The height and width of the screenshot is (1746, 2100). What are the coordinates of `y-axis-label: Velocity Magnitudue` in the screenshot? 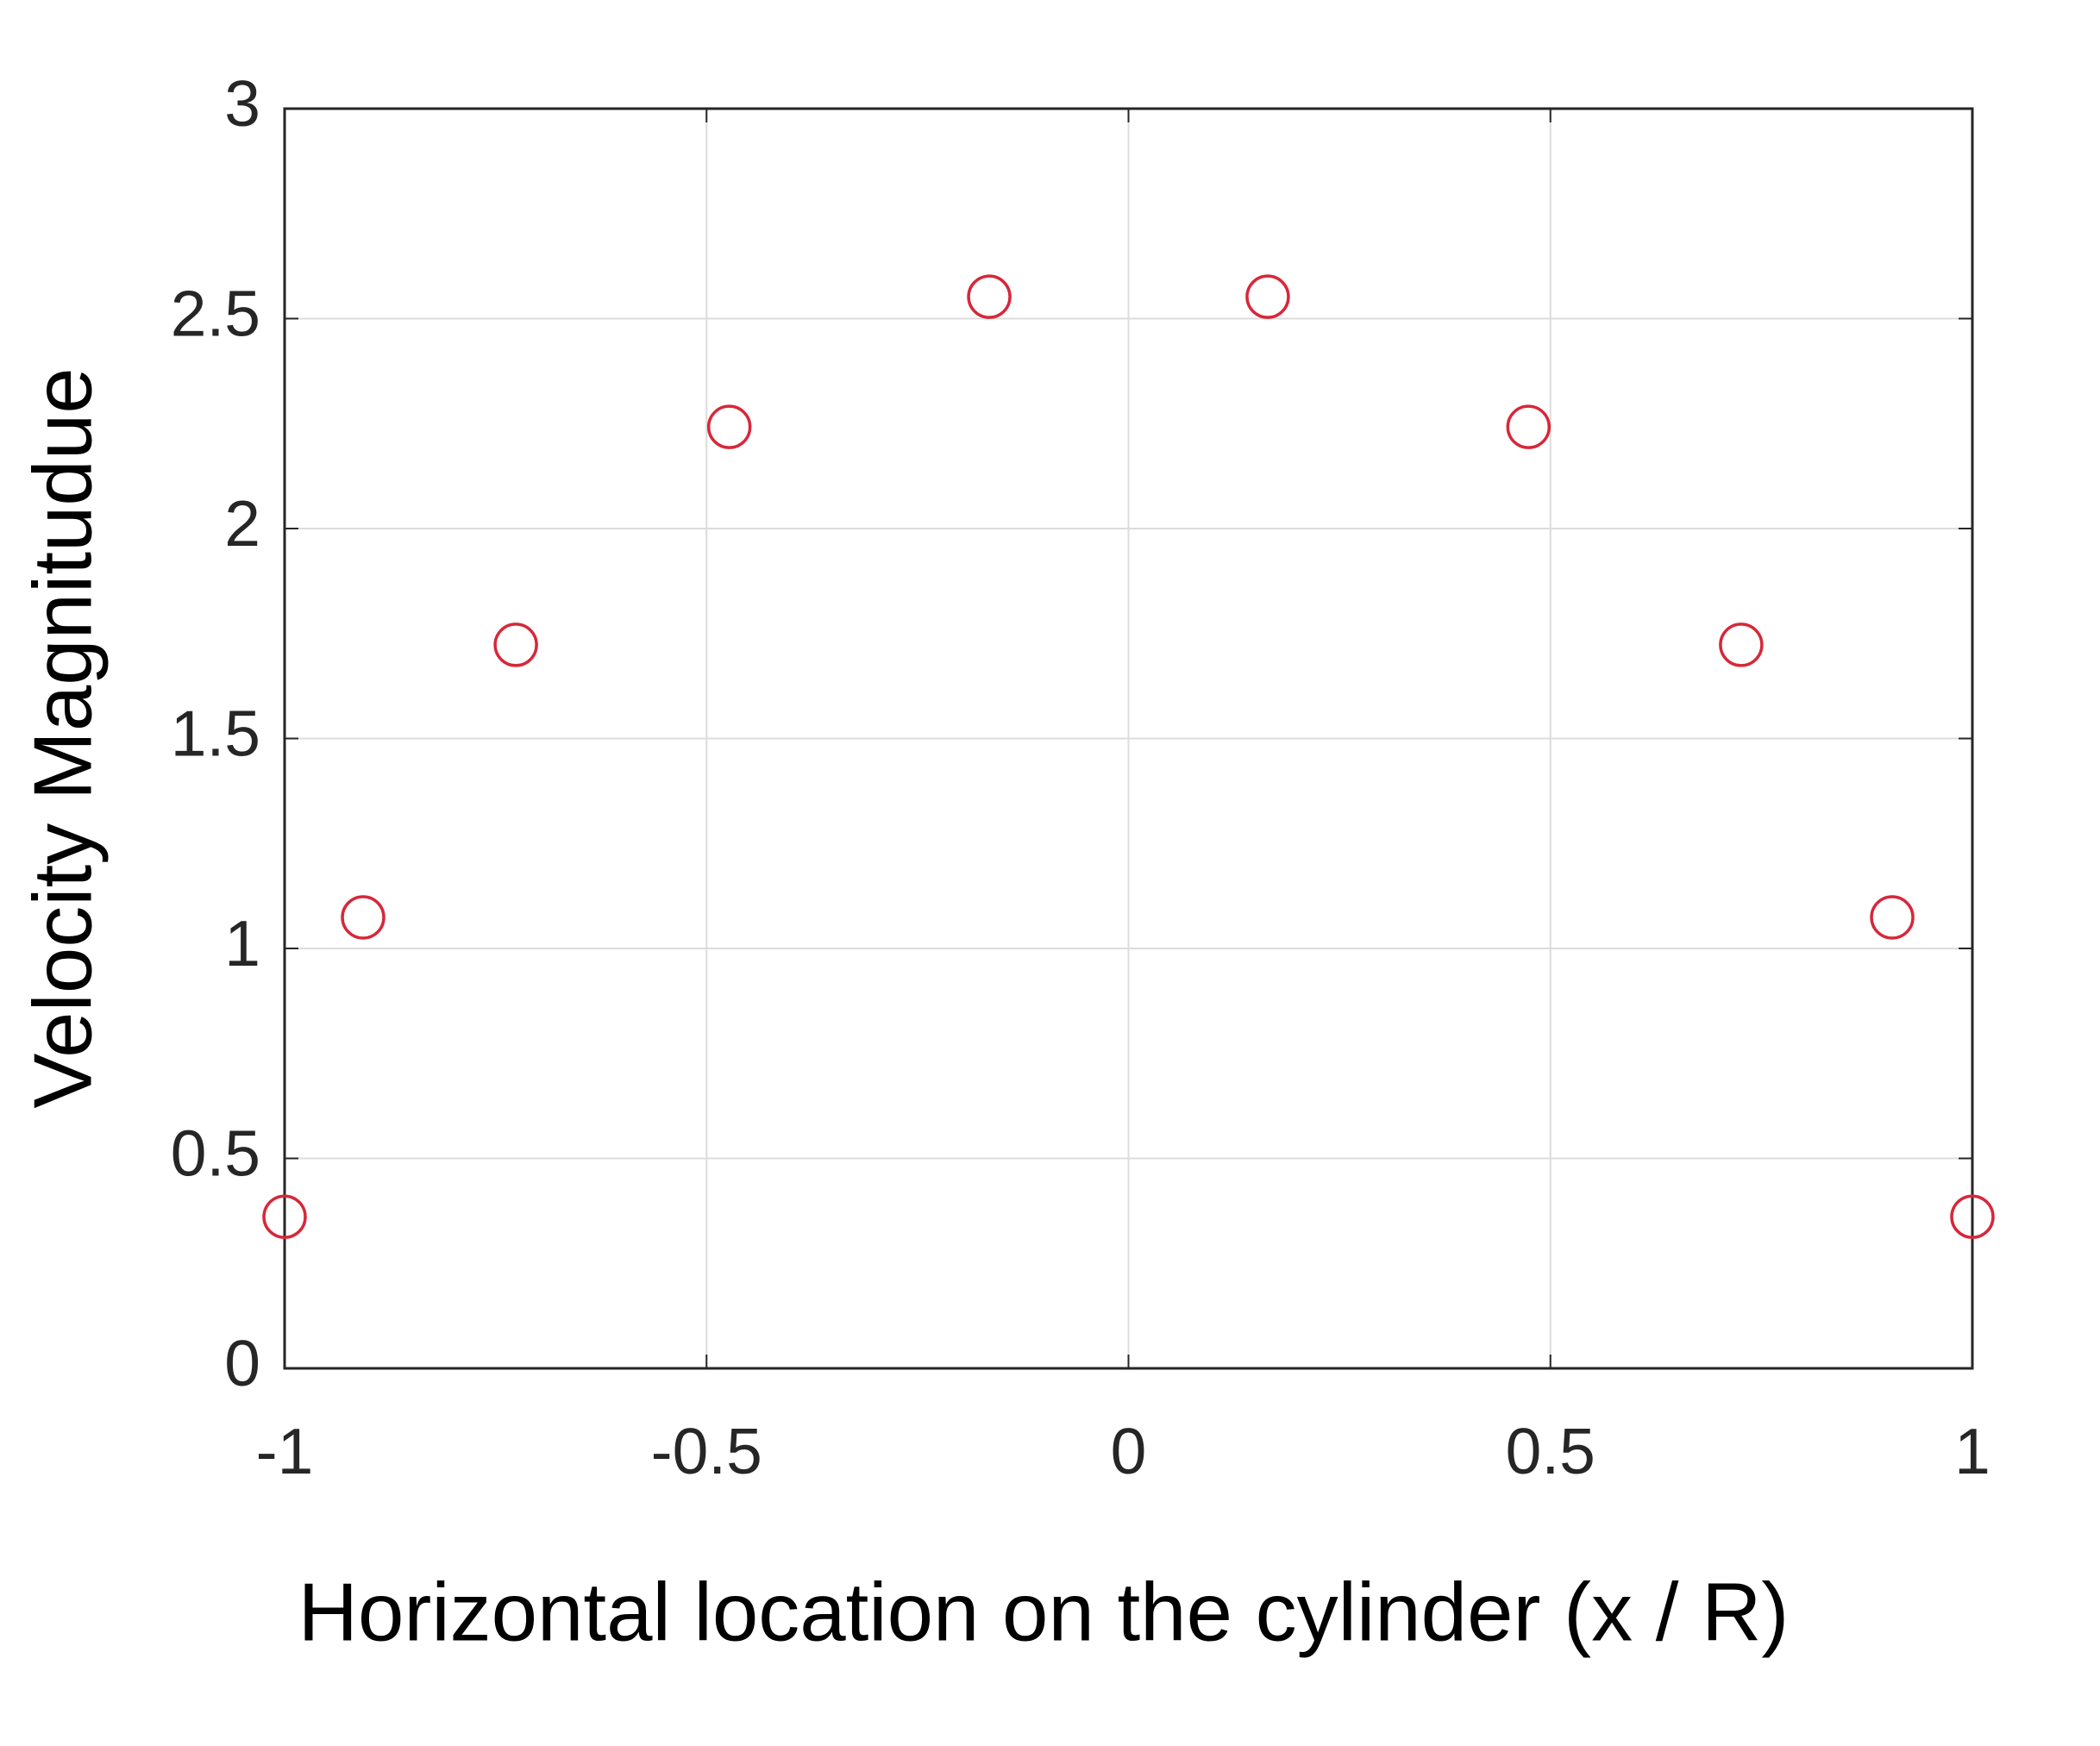 It's located at (63, 738).